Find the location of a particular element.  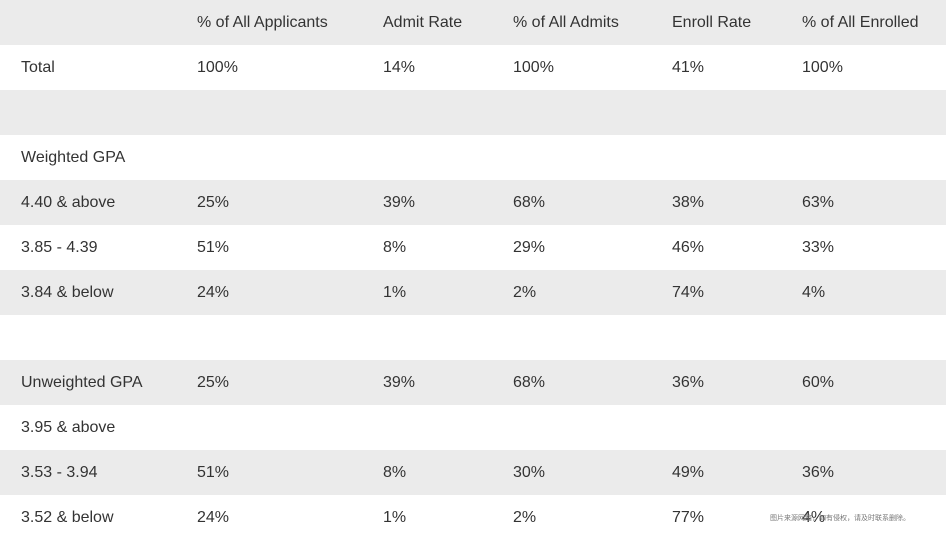

row-label: 3.95 & above is located at coordinates (68, 427).